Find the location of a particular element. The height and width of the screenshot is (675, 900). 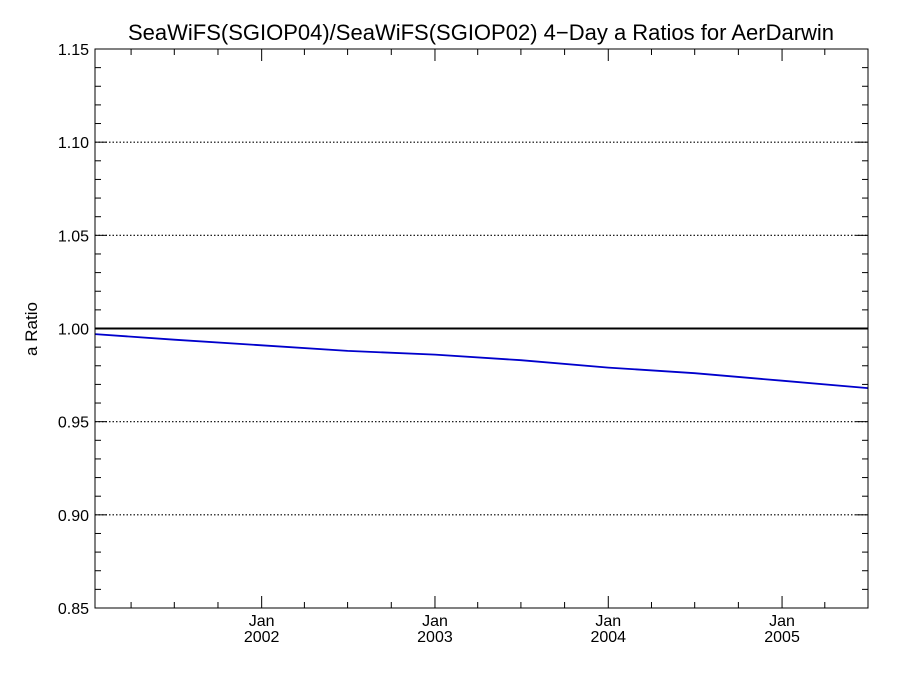

y-tick-label: 1.05 is located at coordinates (73, 236).